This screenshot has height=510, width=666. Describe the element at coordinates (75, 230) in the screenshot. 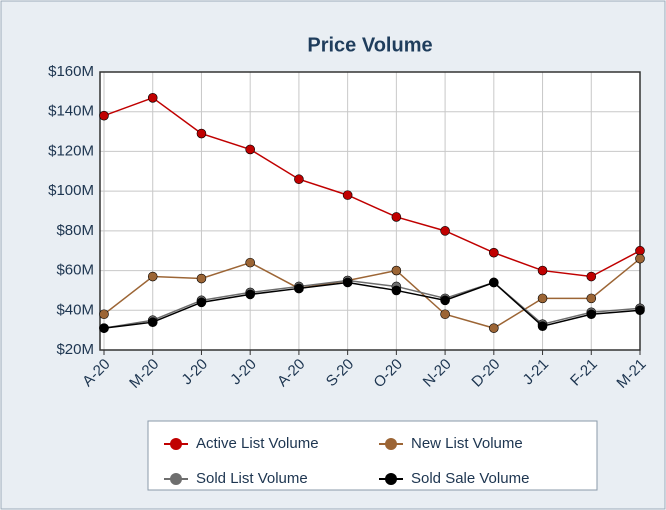

I see `y-tick-label: $80M` at that location.